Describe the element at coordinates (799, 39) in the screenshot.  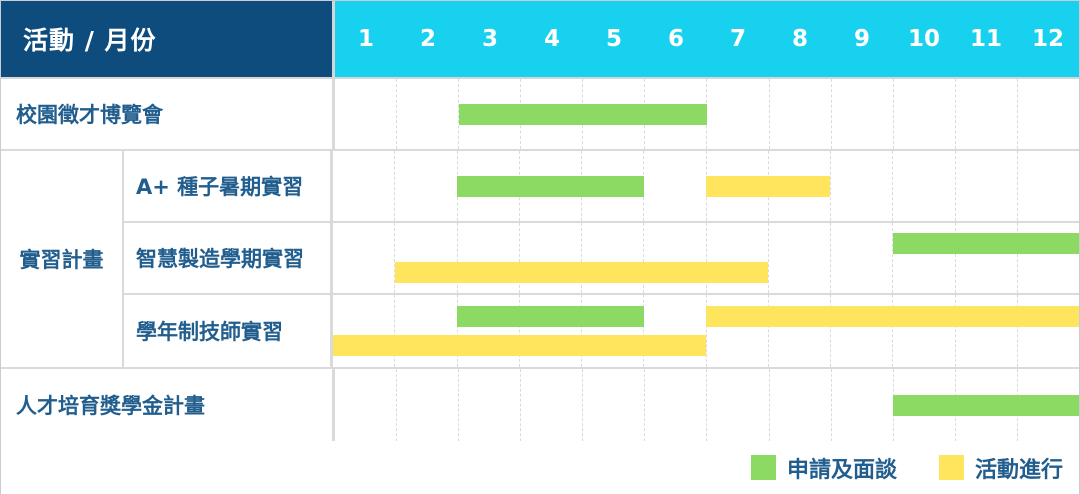
I see `month-cell-8: 8` at that location.